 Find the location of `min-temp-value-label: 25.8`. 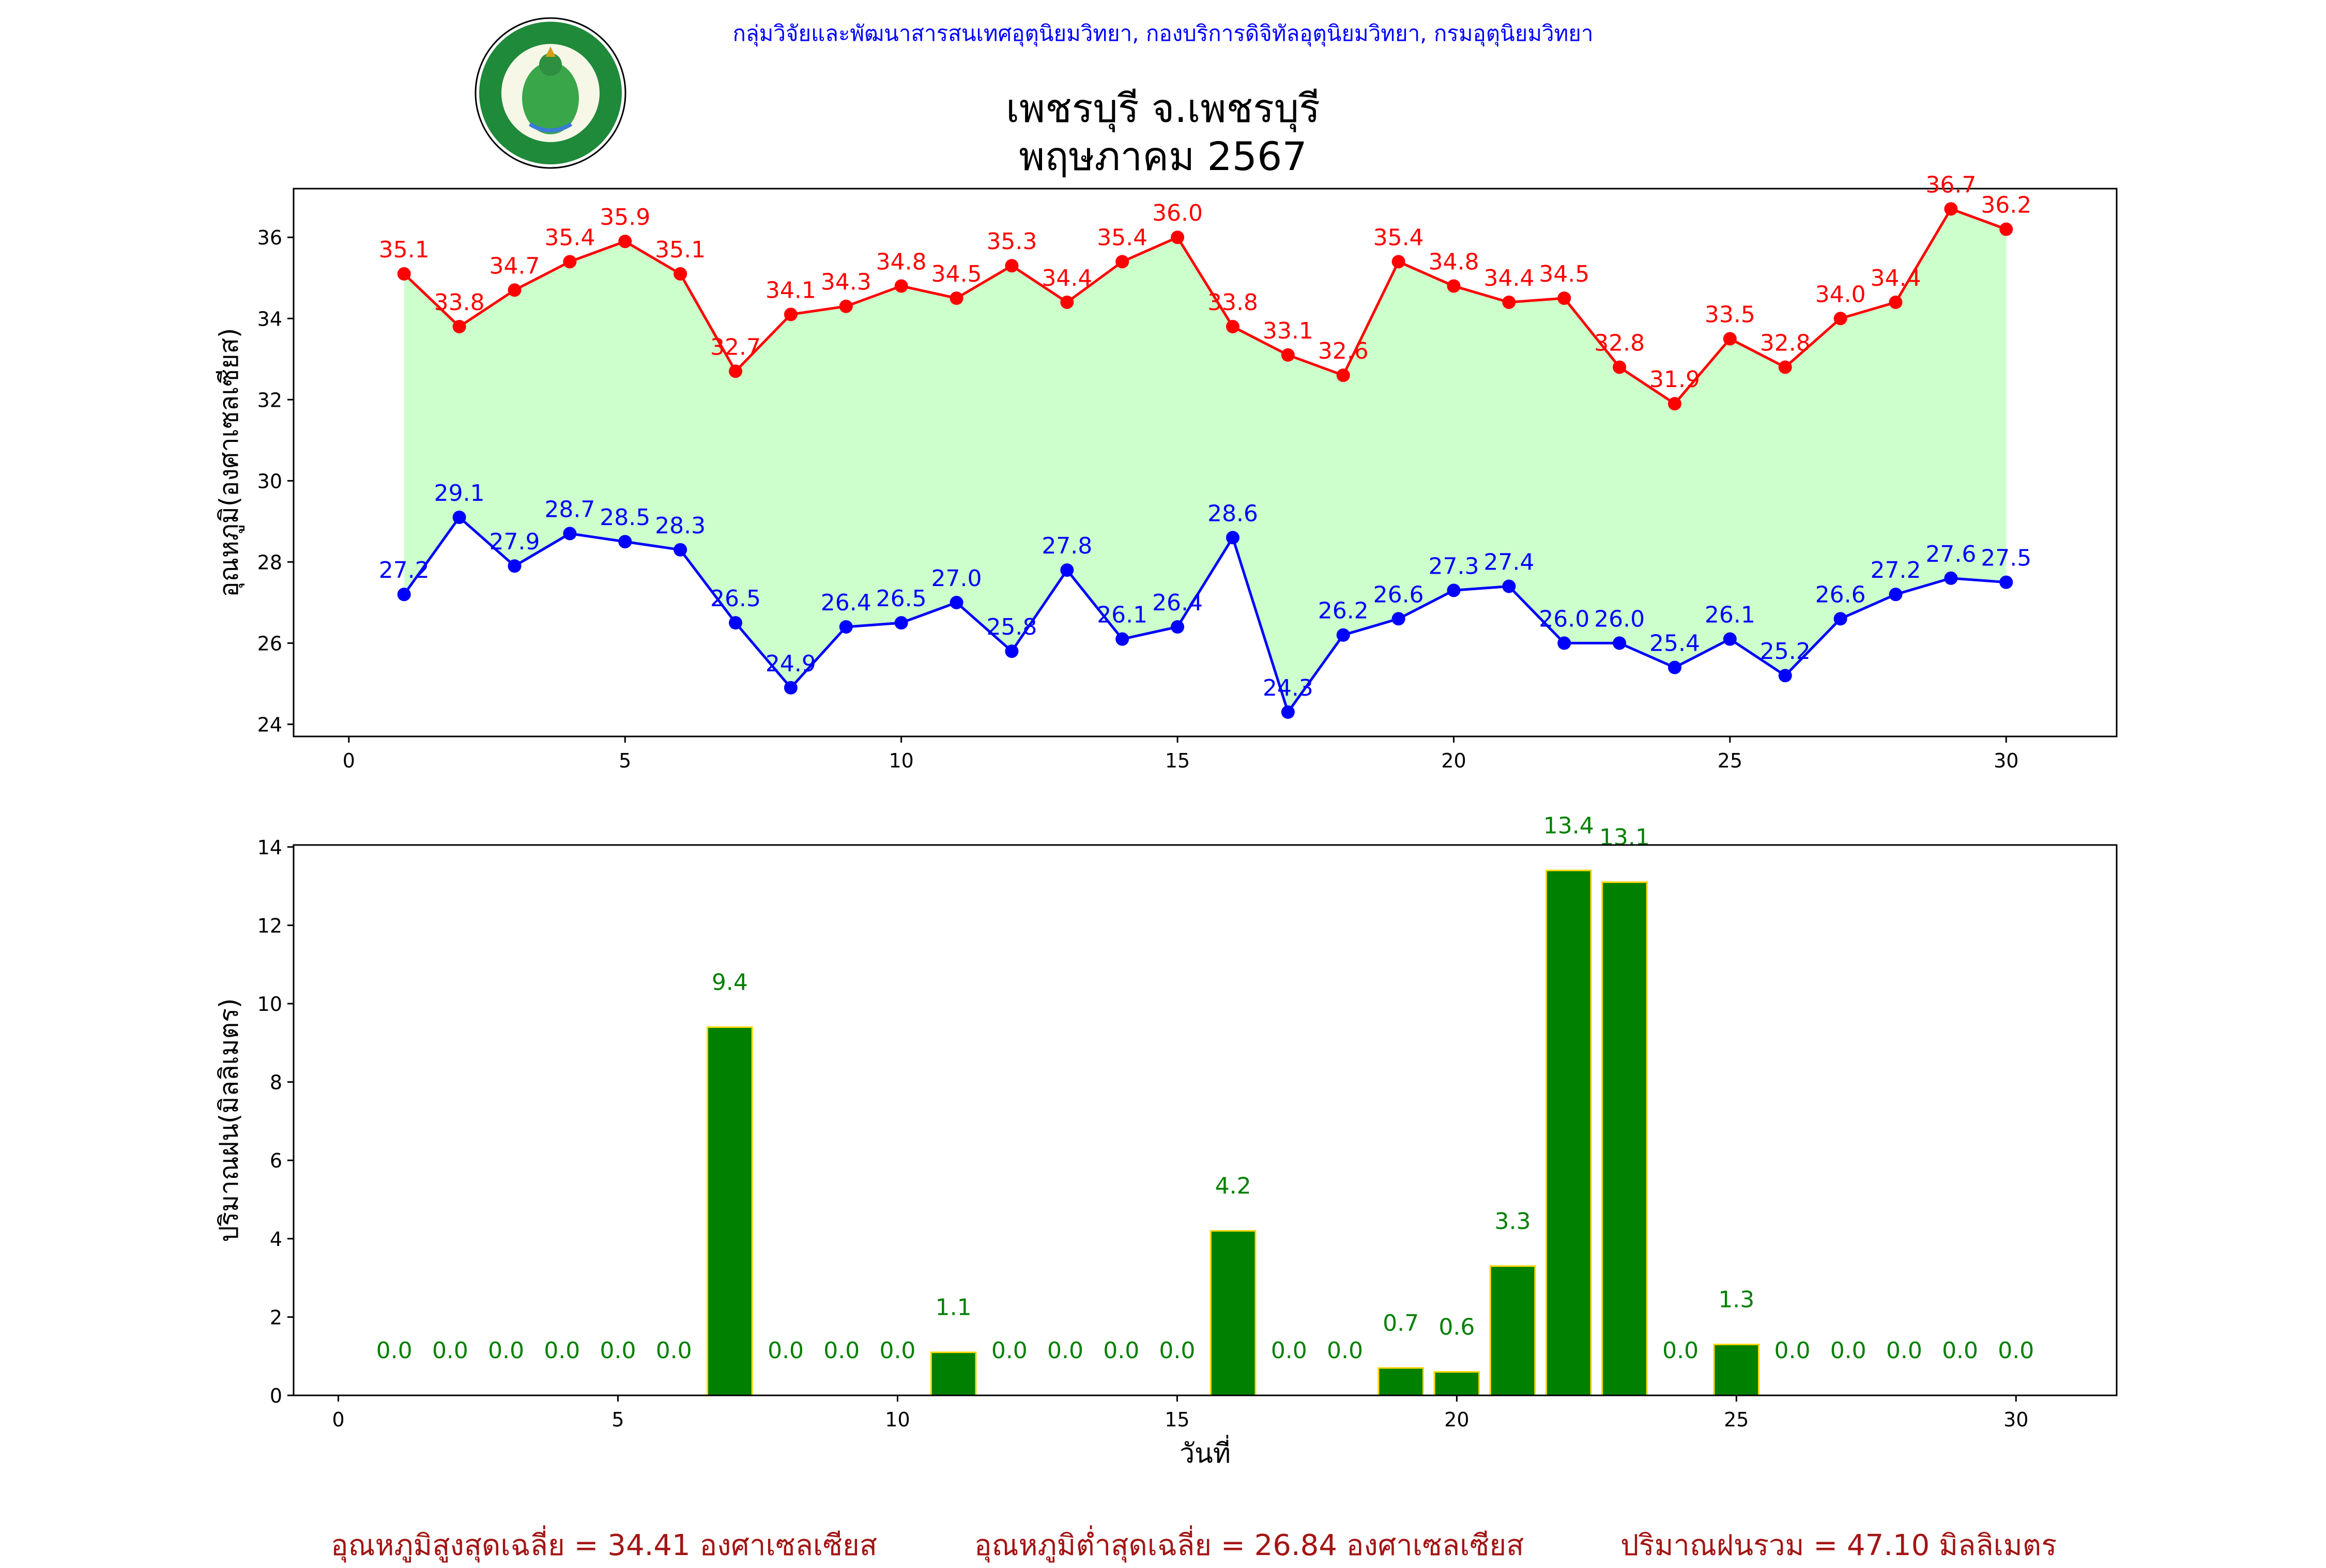

min-temp-value-label: 25.8 is located at coordinates (1011, 627).